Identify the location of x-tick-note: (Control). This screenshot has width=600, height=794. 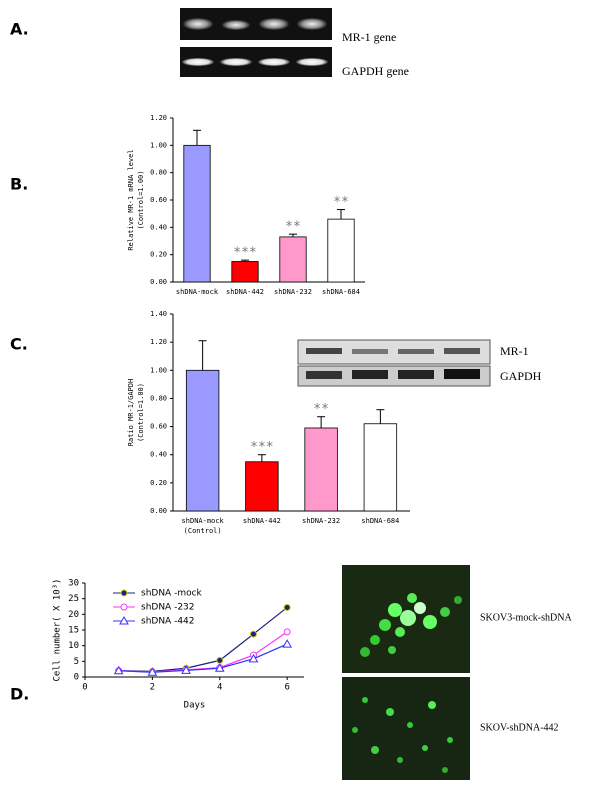
(203, 531).